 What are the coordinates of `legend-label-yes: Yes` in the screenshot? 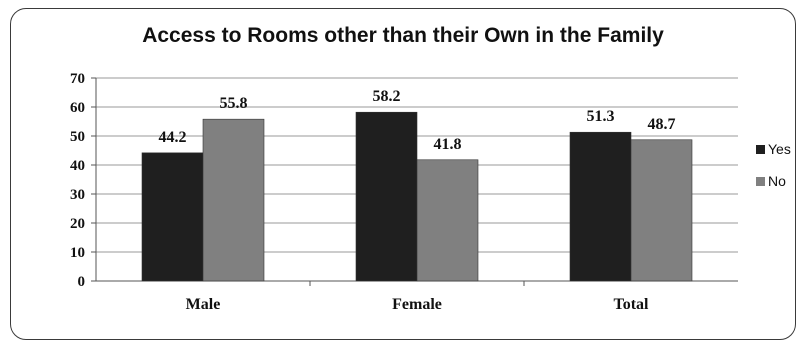 It's located at (779, 149).